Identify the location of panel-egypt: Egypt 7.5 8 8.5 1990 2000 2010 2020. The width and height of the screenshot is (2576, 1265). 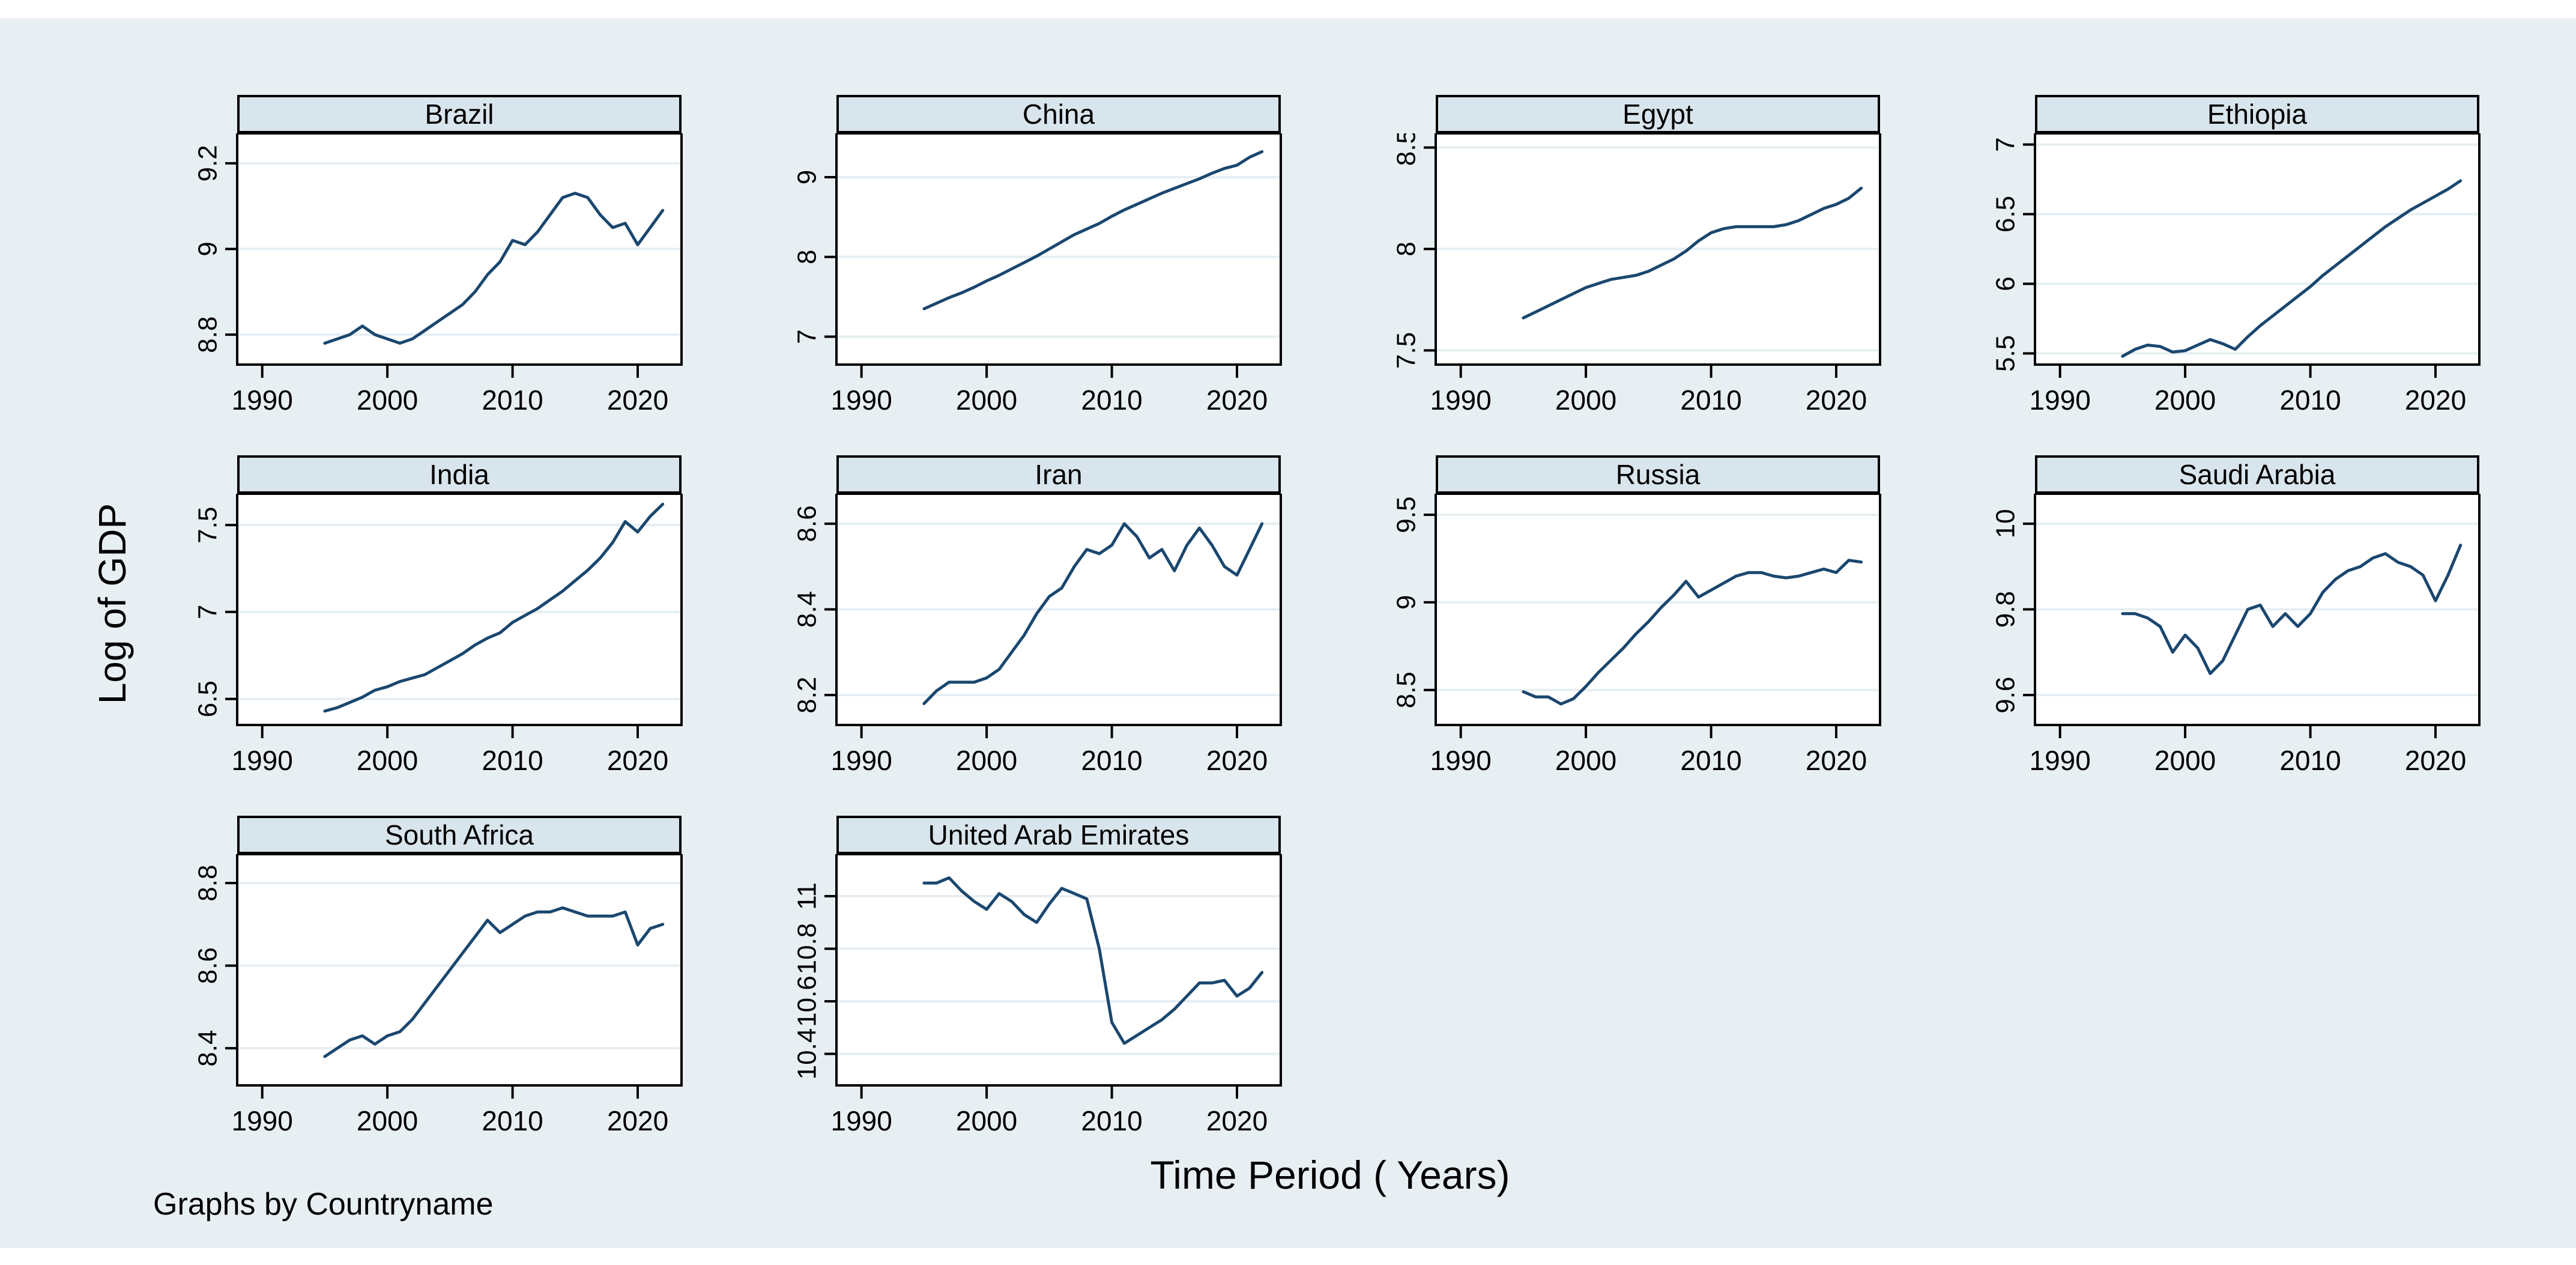
(1633, 263).